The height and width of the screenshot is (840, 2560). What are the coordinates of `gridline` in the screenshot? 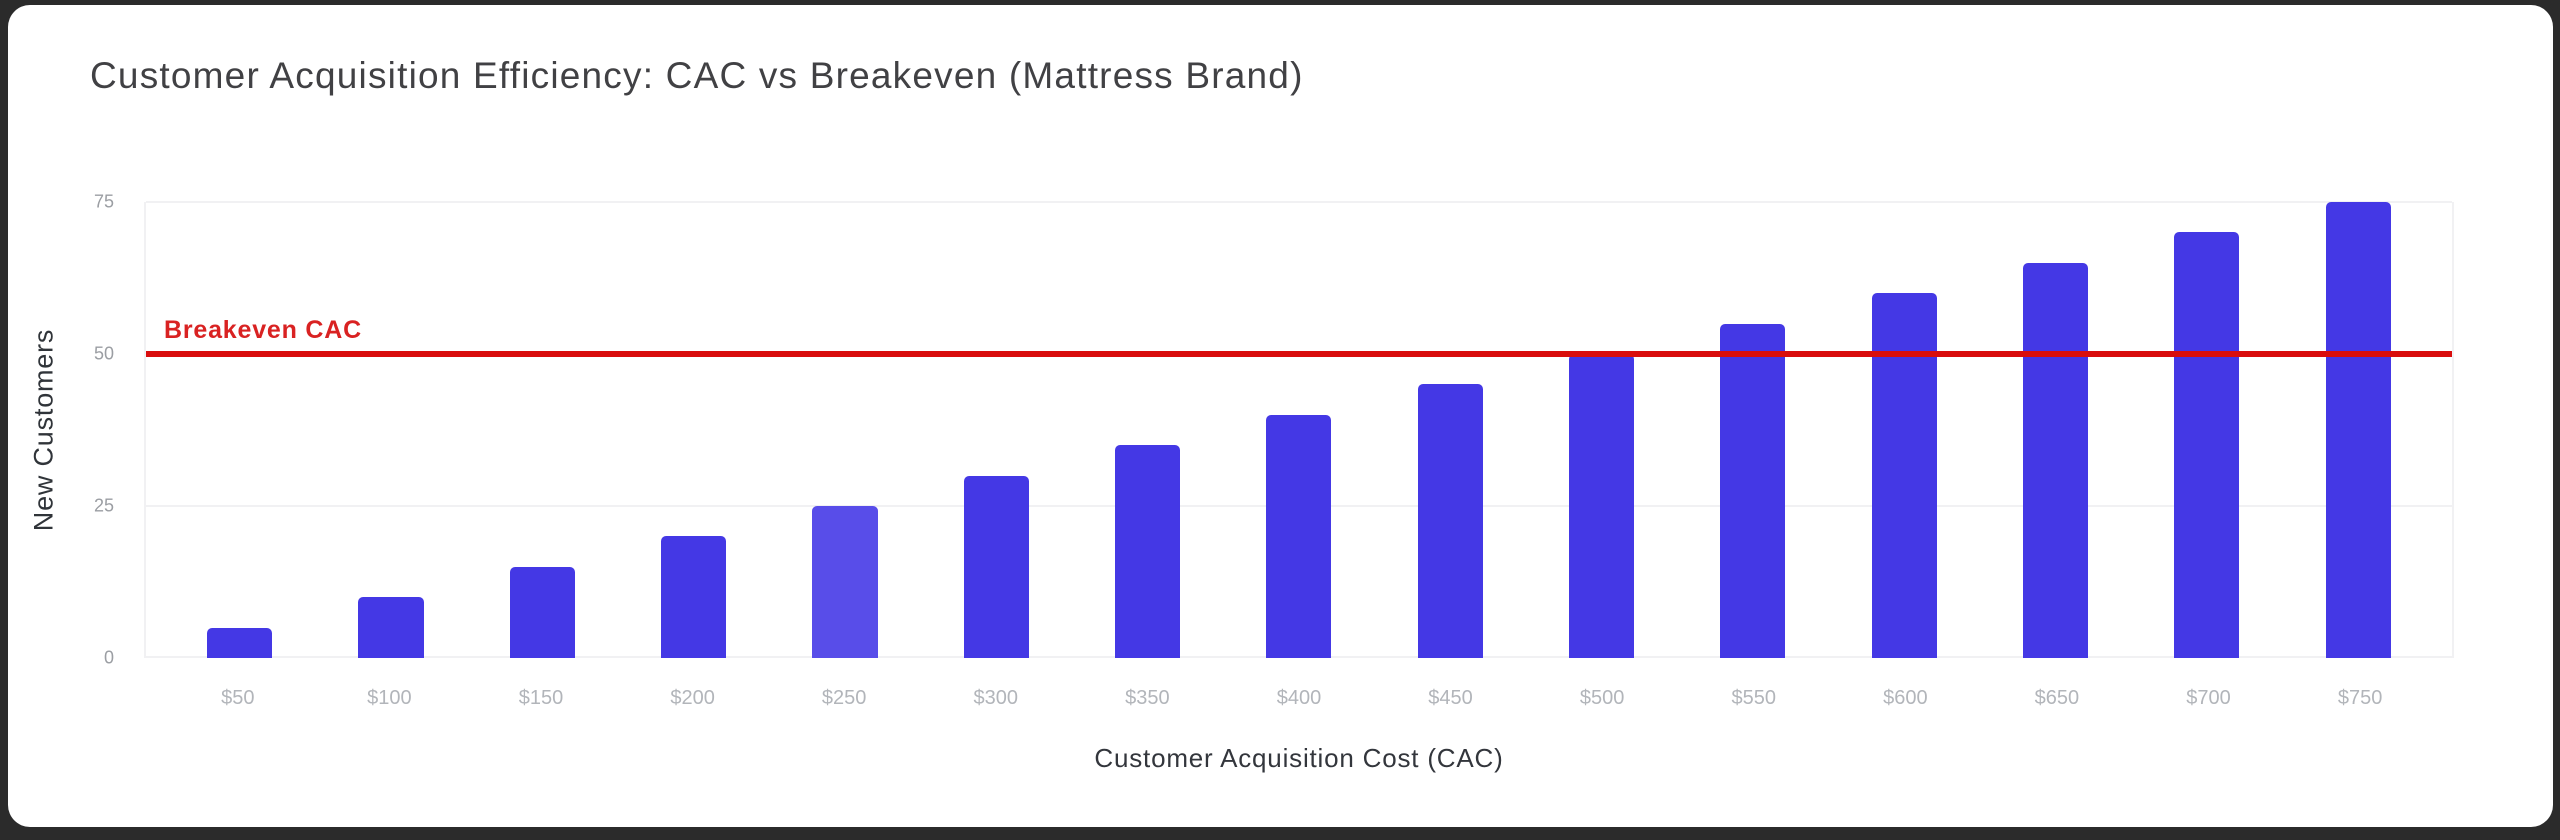 It's located at (1299, 202).